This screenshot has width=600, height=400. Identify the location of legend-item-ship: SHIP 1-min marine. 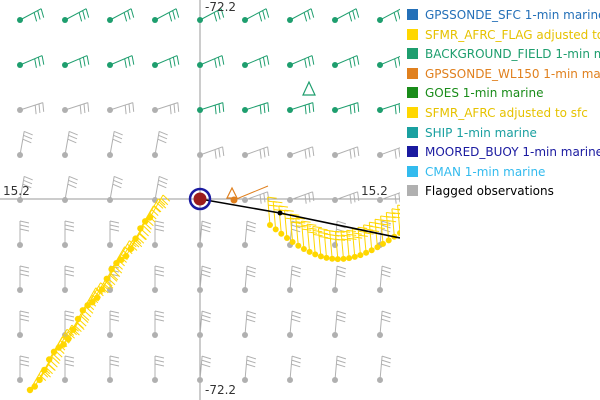
(502, 134).